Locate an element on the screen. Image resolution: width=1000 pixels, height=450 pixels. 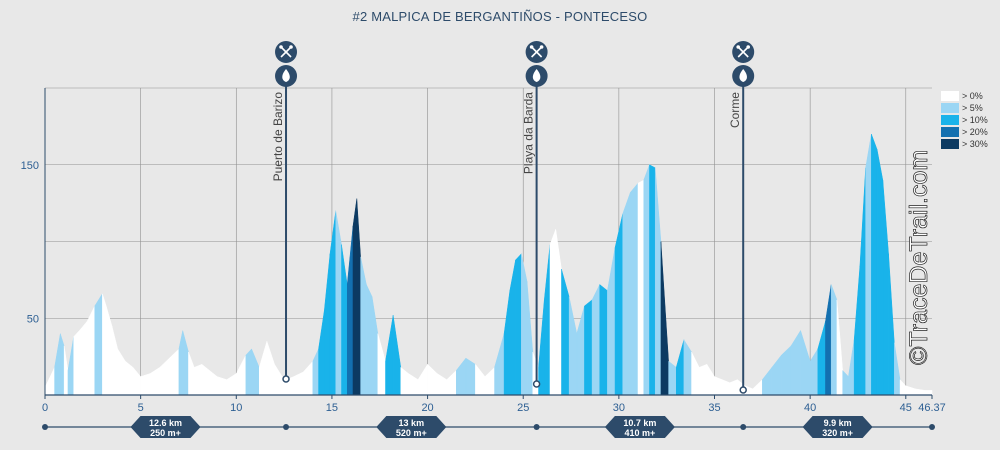
y-tick-label: 50 is located at coordinates (33, 319).